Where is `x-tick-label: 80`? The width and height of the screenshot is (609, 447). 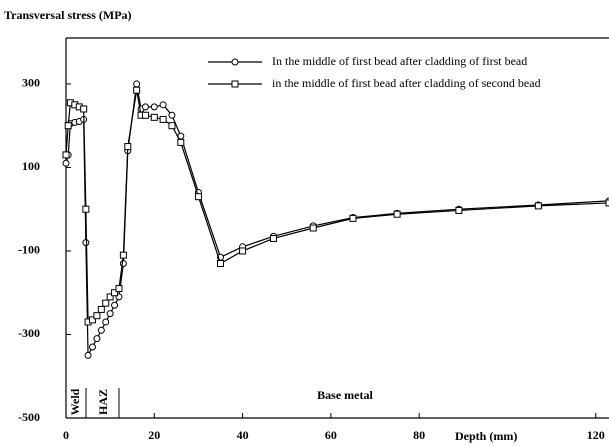 x-tick-label: 80 is located at coordinates (419, 435).